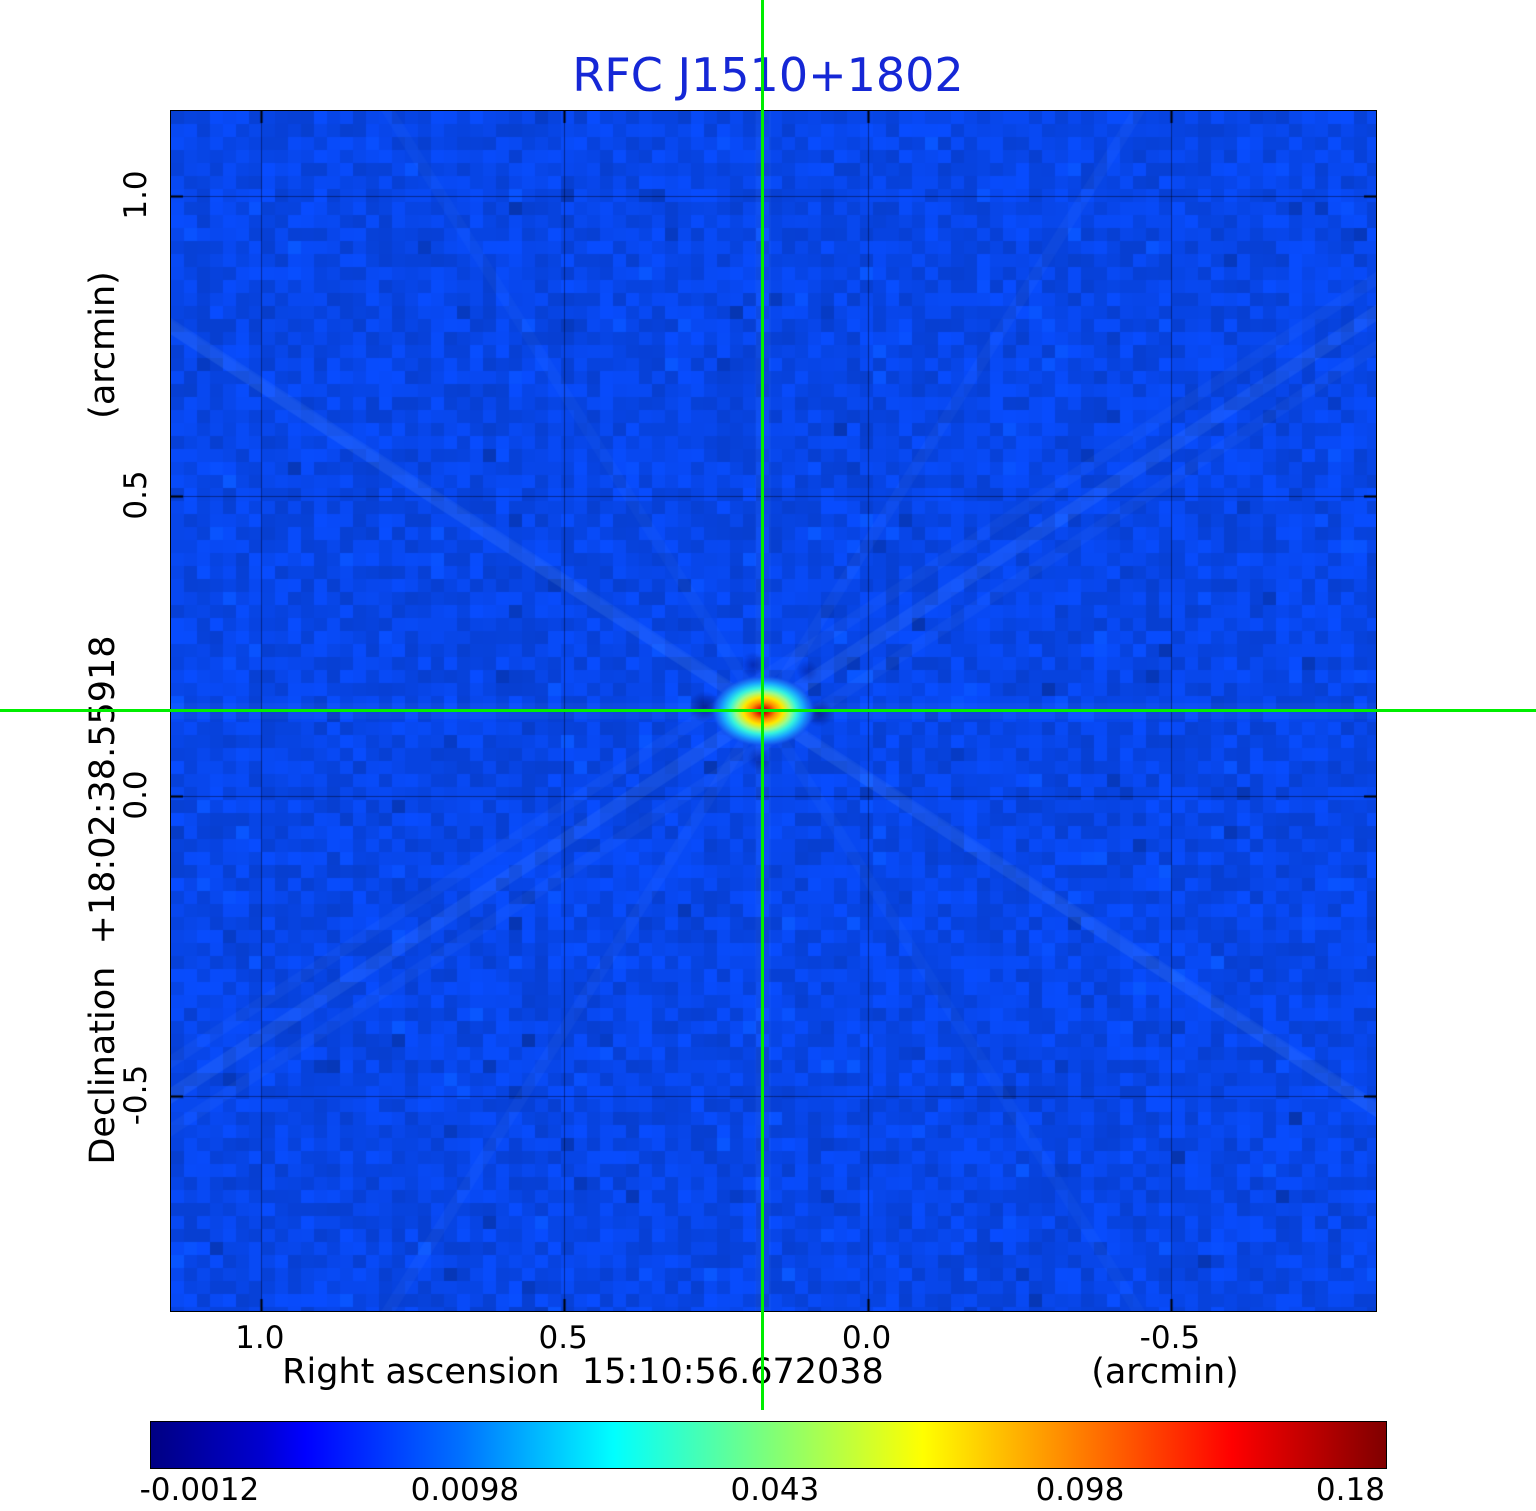 Image resolution: width=1536 pixels, height=1511 pixels. Describe the element at coordinates (583, 1372) in the screenshot. I see `x-axis-label: Right ascension 15:10:56.672038` at that location.